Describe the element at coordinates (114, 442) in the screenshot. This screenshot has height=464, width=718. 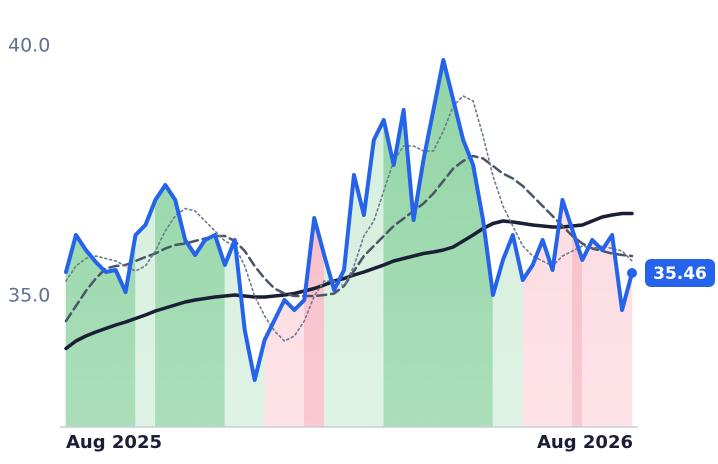
I see `x-tick-label: Aug 2025` at that location.